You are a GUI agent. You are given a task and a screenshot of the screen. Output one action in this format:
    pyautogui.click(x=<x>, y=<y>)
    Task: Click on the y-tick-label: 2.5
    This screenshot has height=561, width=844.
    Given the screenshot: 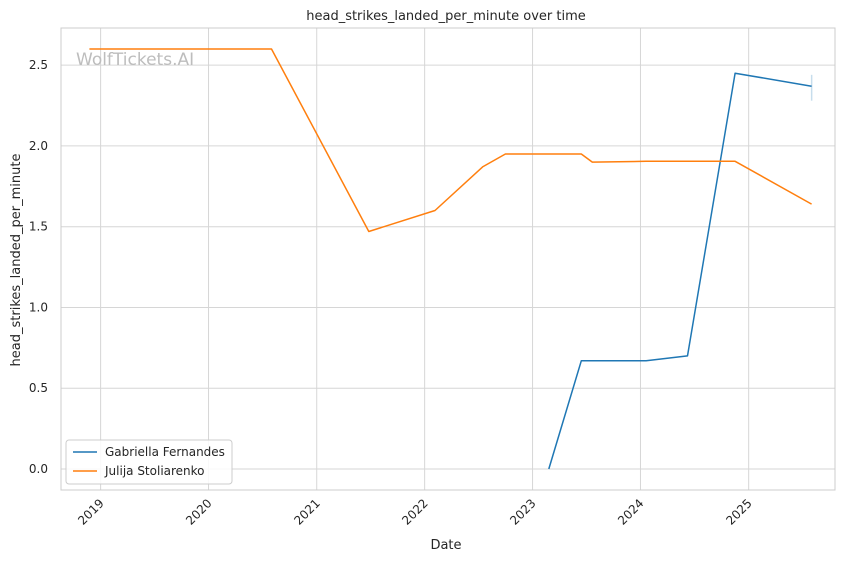 What is the action you would take?
    pyautogui.click(x=38, y=65)
    